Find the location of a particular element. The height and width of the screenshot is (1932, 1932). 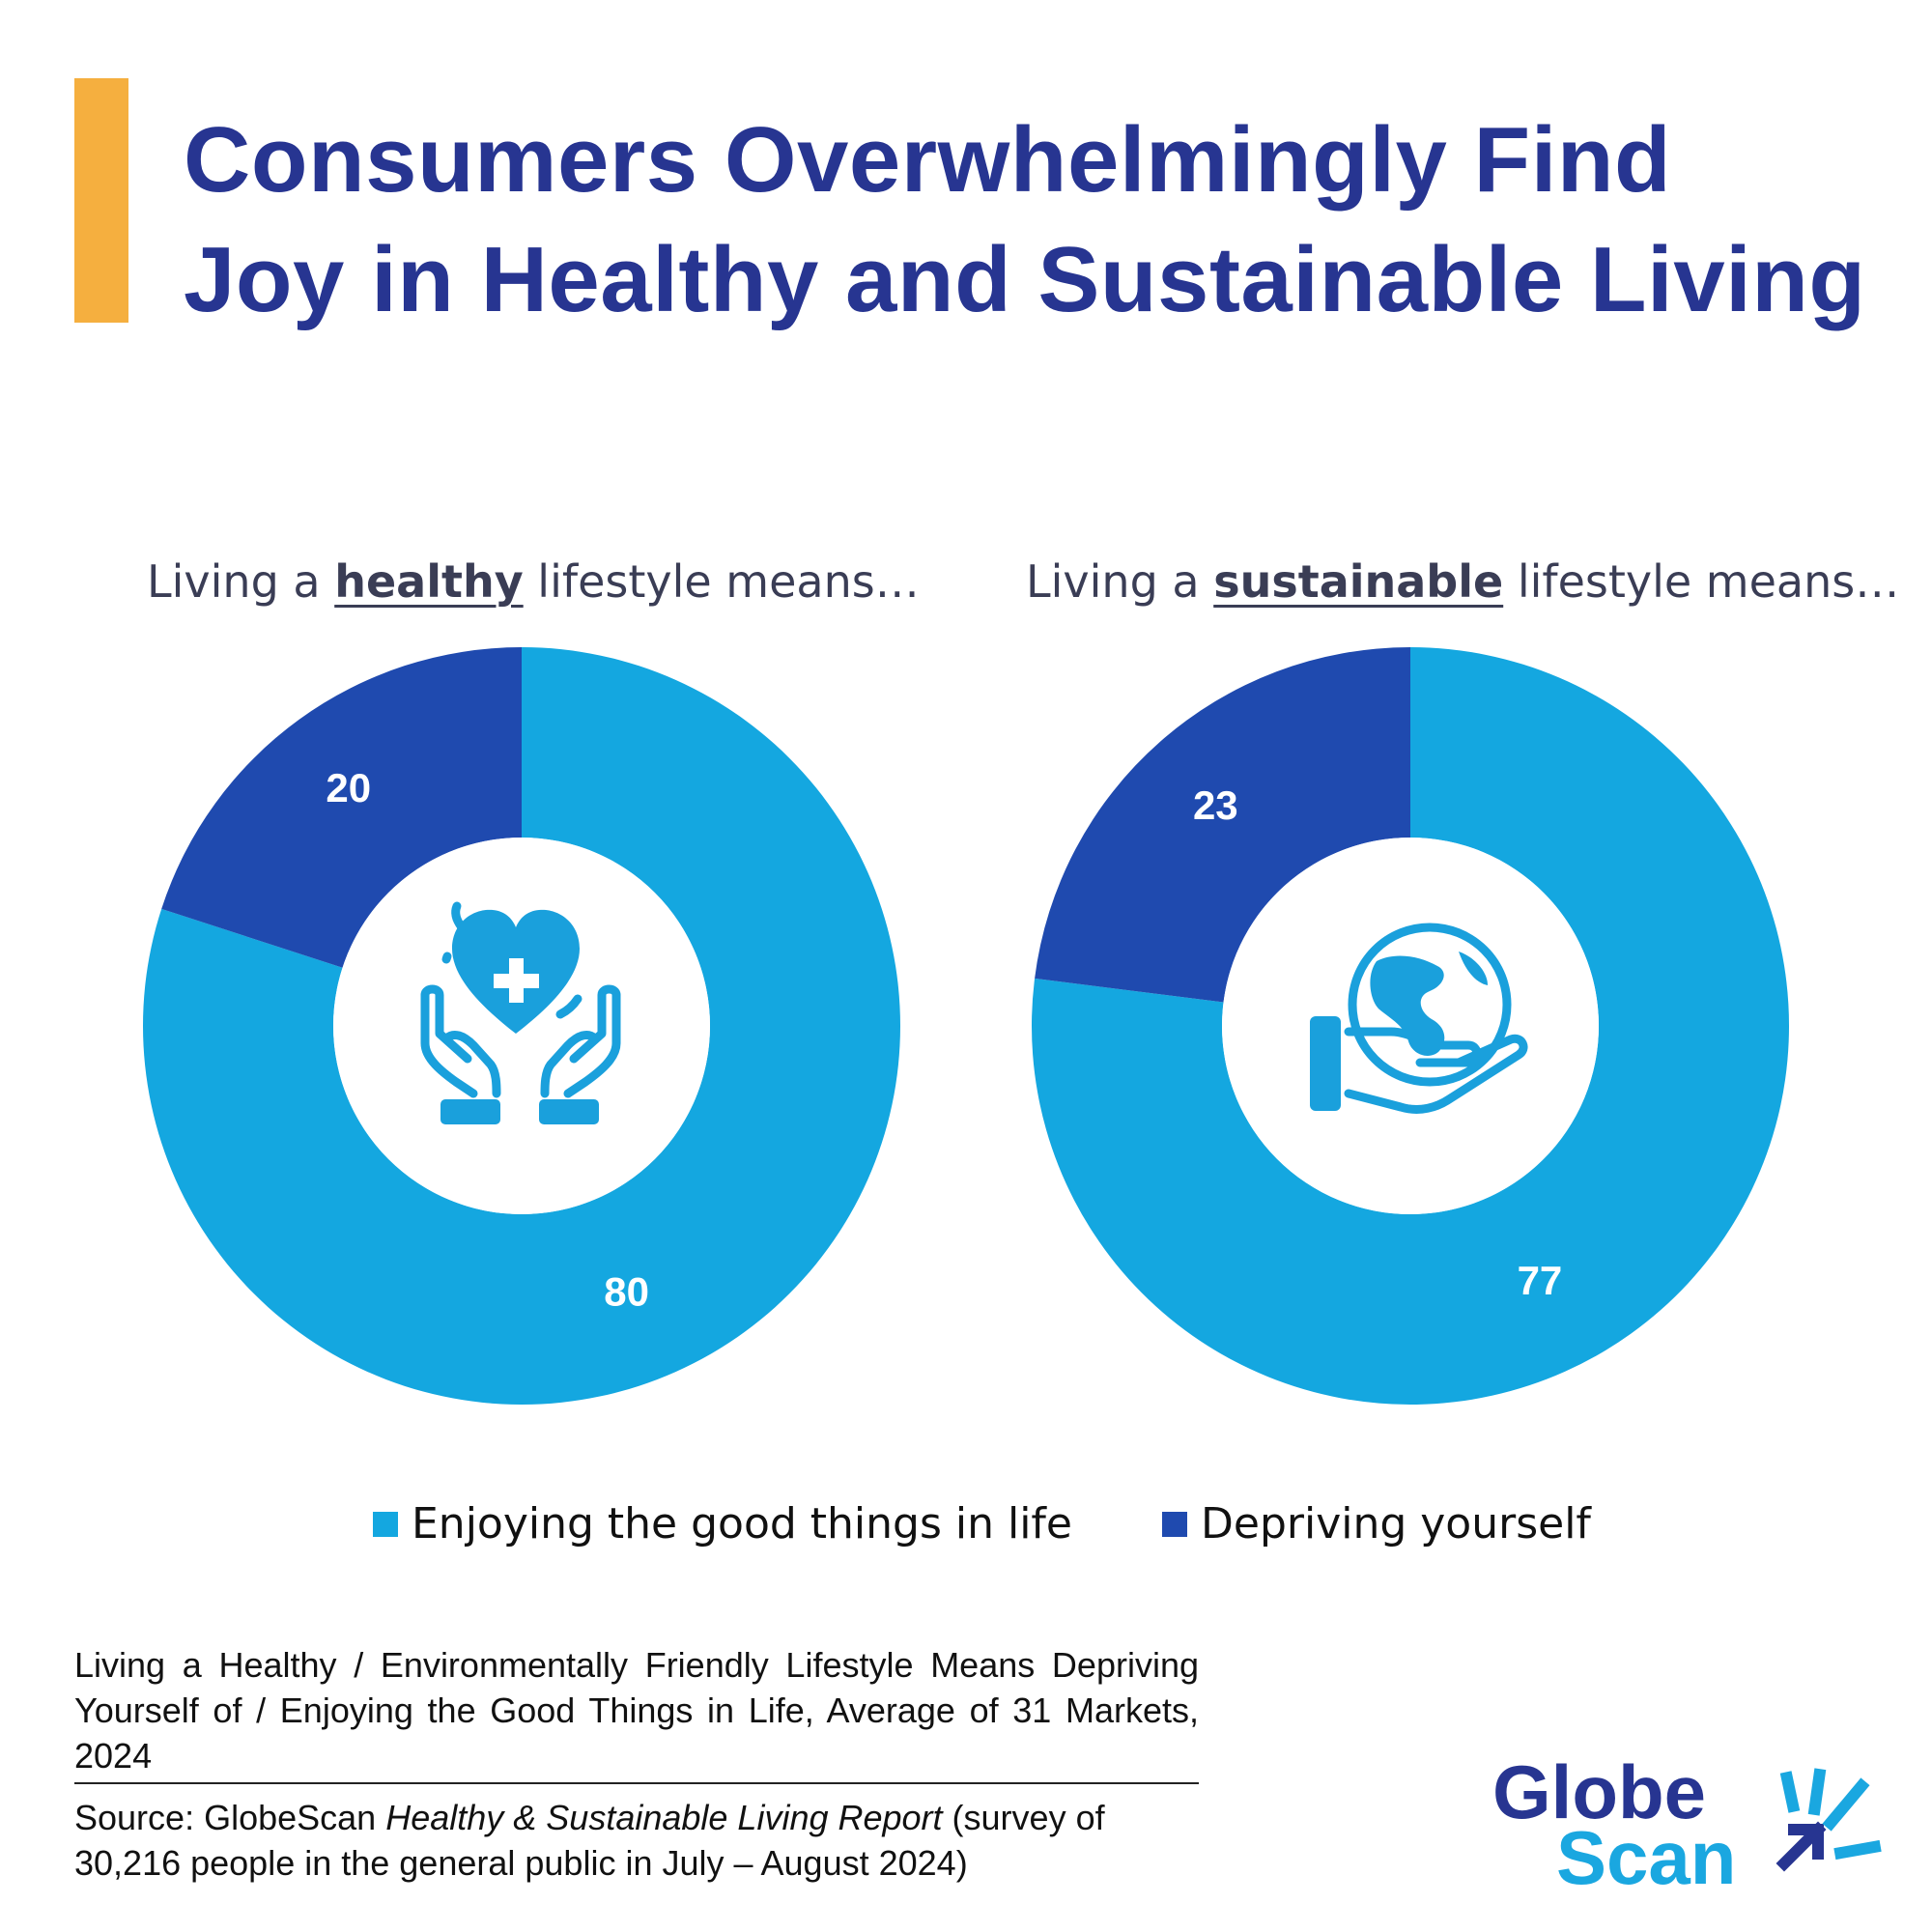

sustainable-label-depriving: 23 is located at coordinates (1215, 805).